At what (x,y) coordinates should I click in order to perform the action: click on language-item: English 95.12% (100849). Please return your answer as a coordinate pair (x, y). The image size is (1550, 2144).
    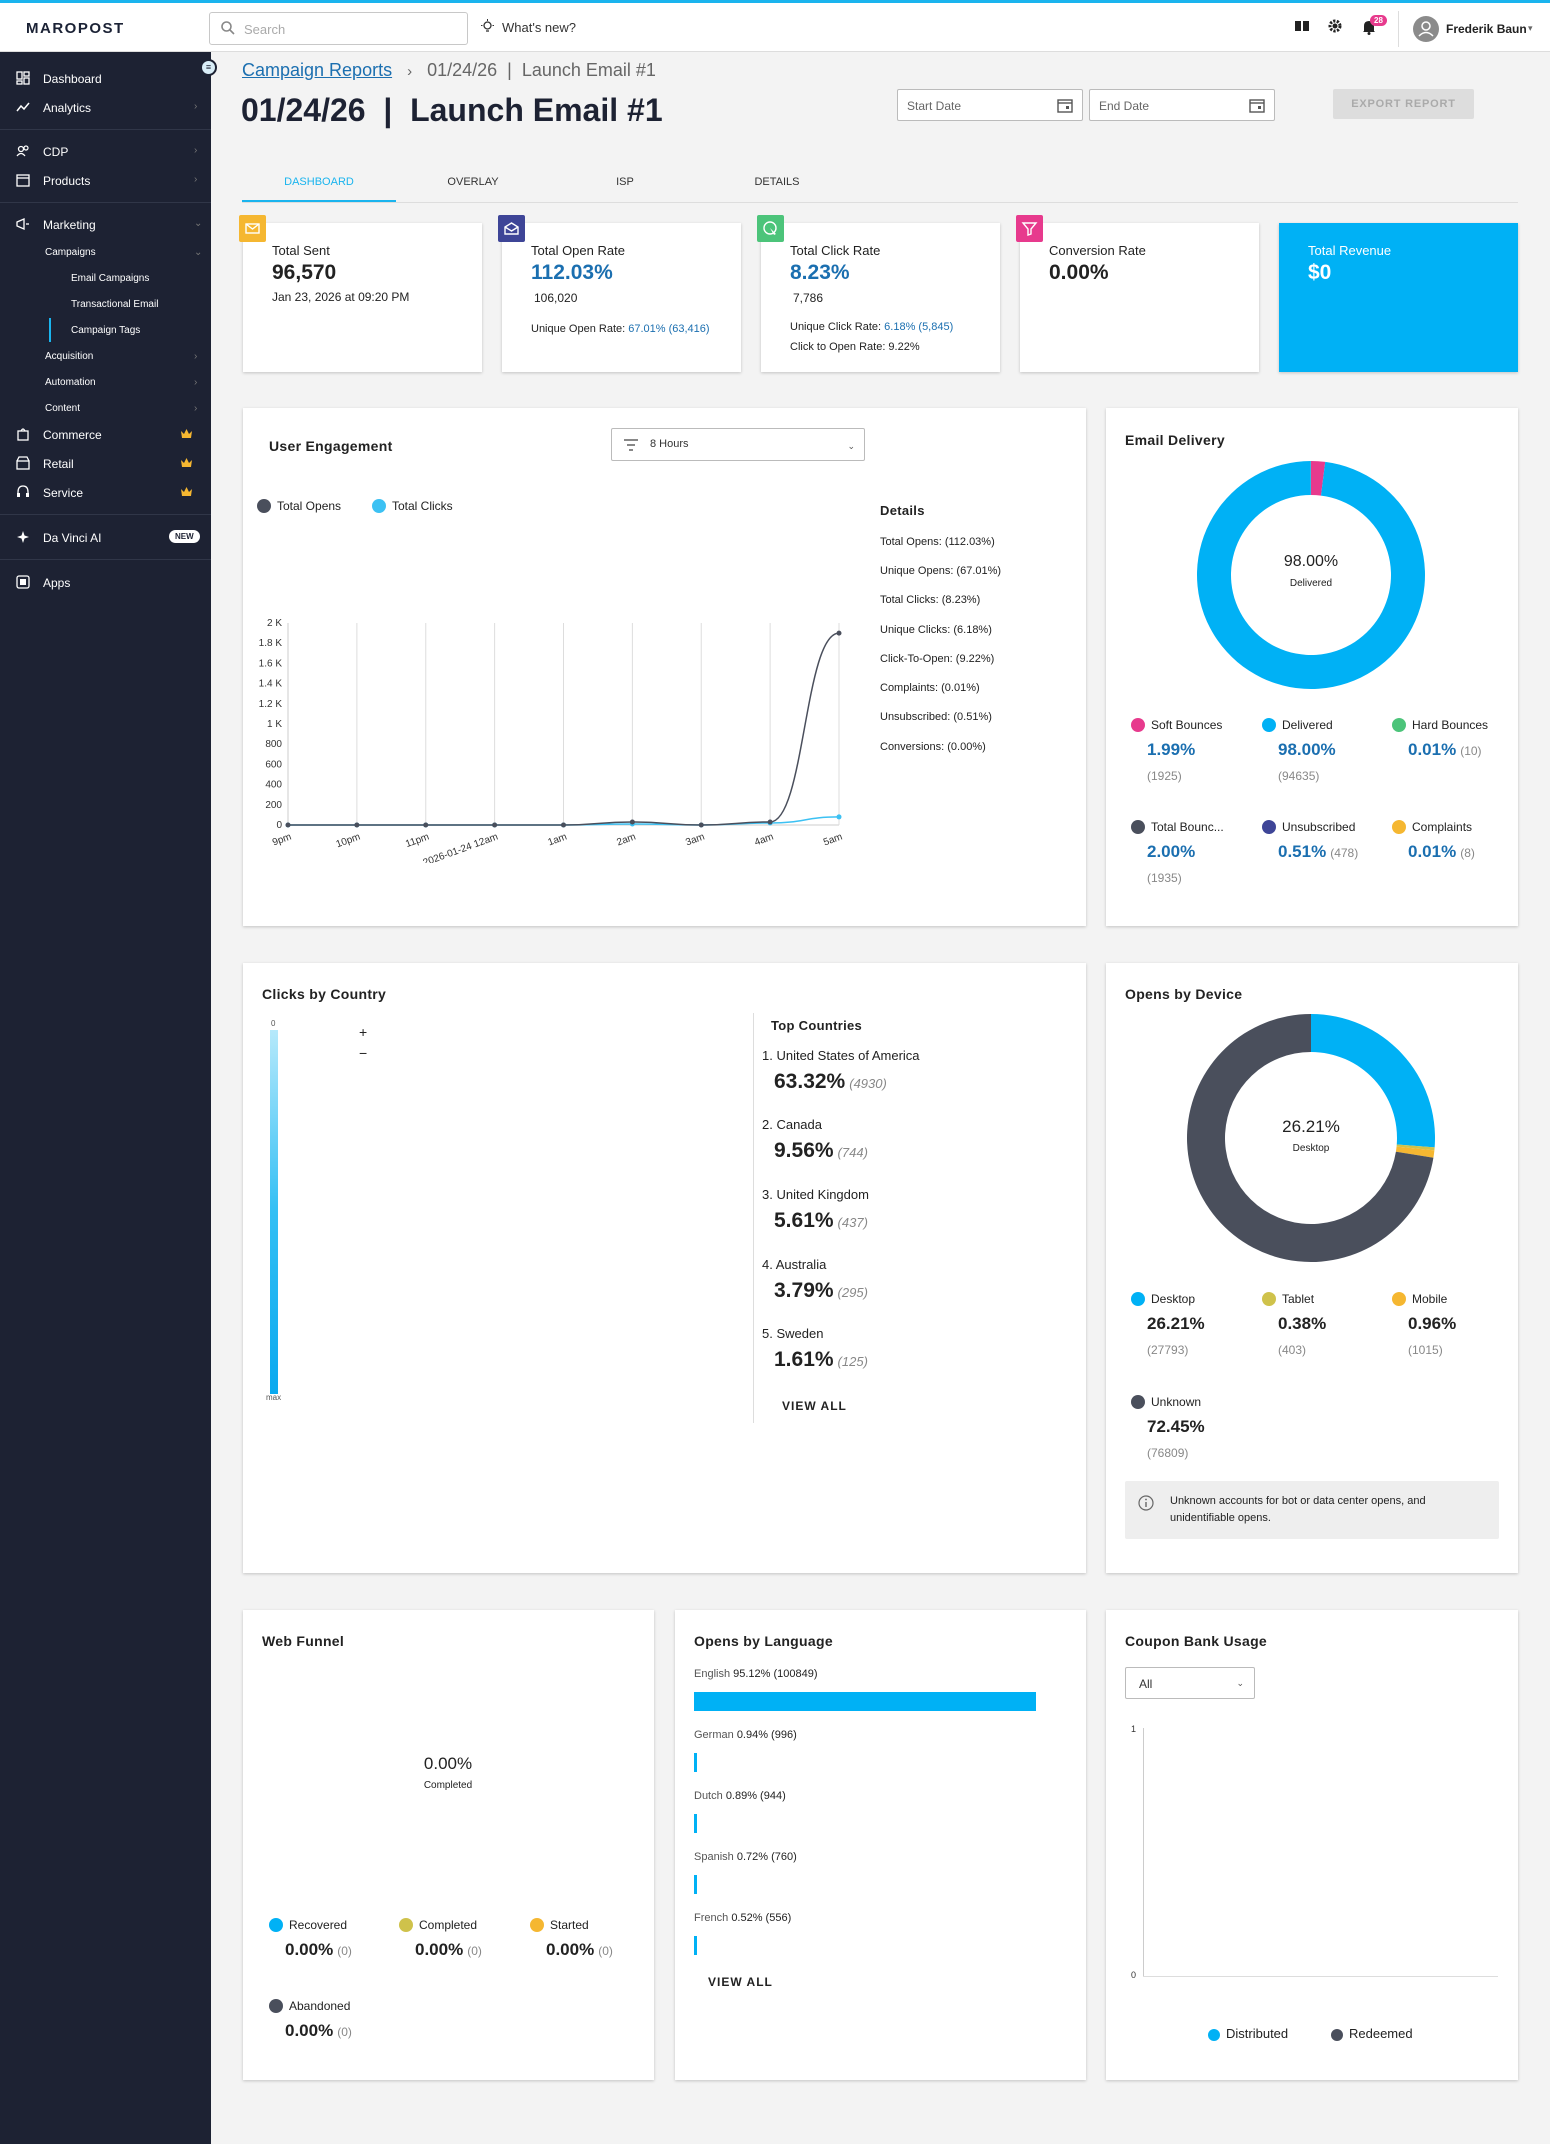
    Looking at the image, I should click on (756, 1674).